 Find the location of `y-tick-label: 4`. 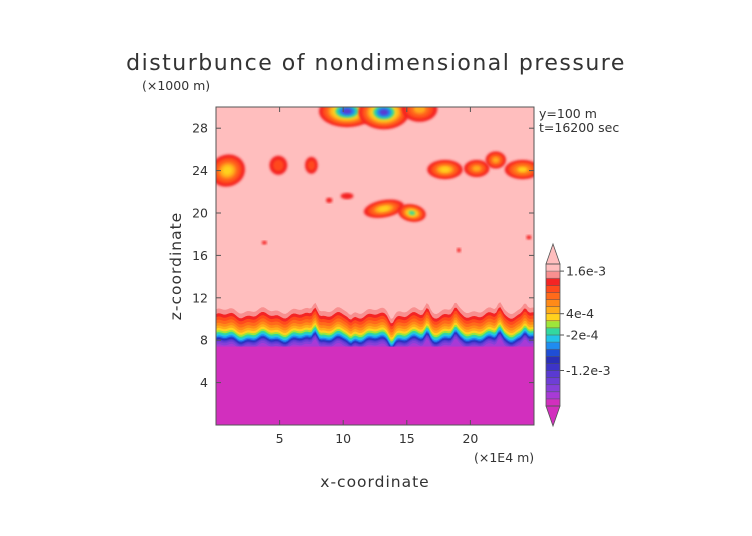

y-tick-label: 4 is located at coordinates (204, 382).